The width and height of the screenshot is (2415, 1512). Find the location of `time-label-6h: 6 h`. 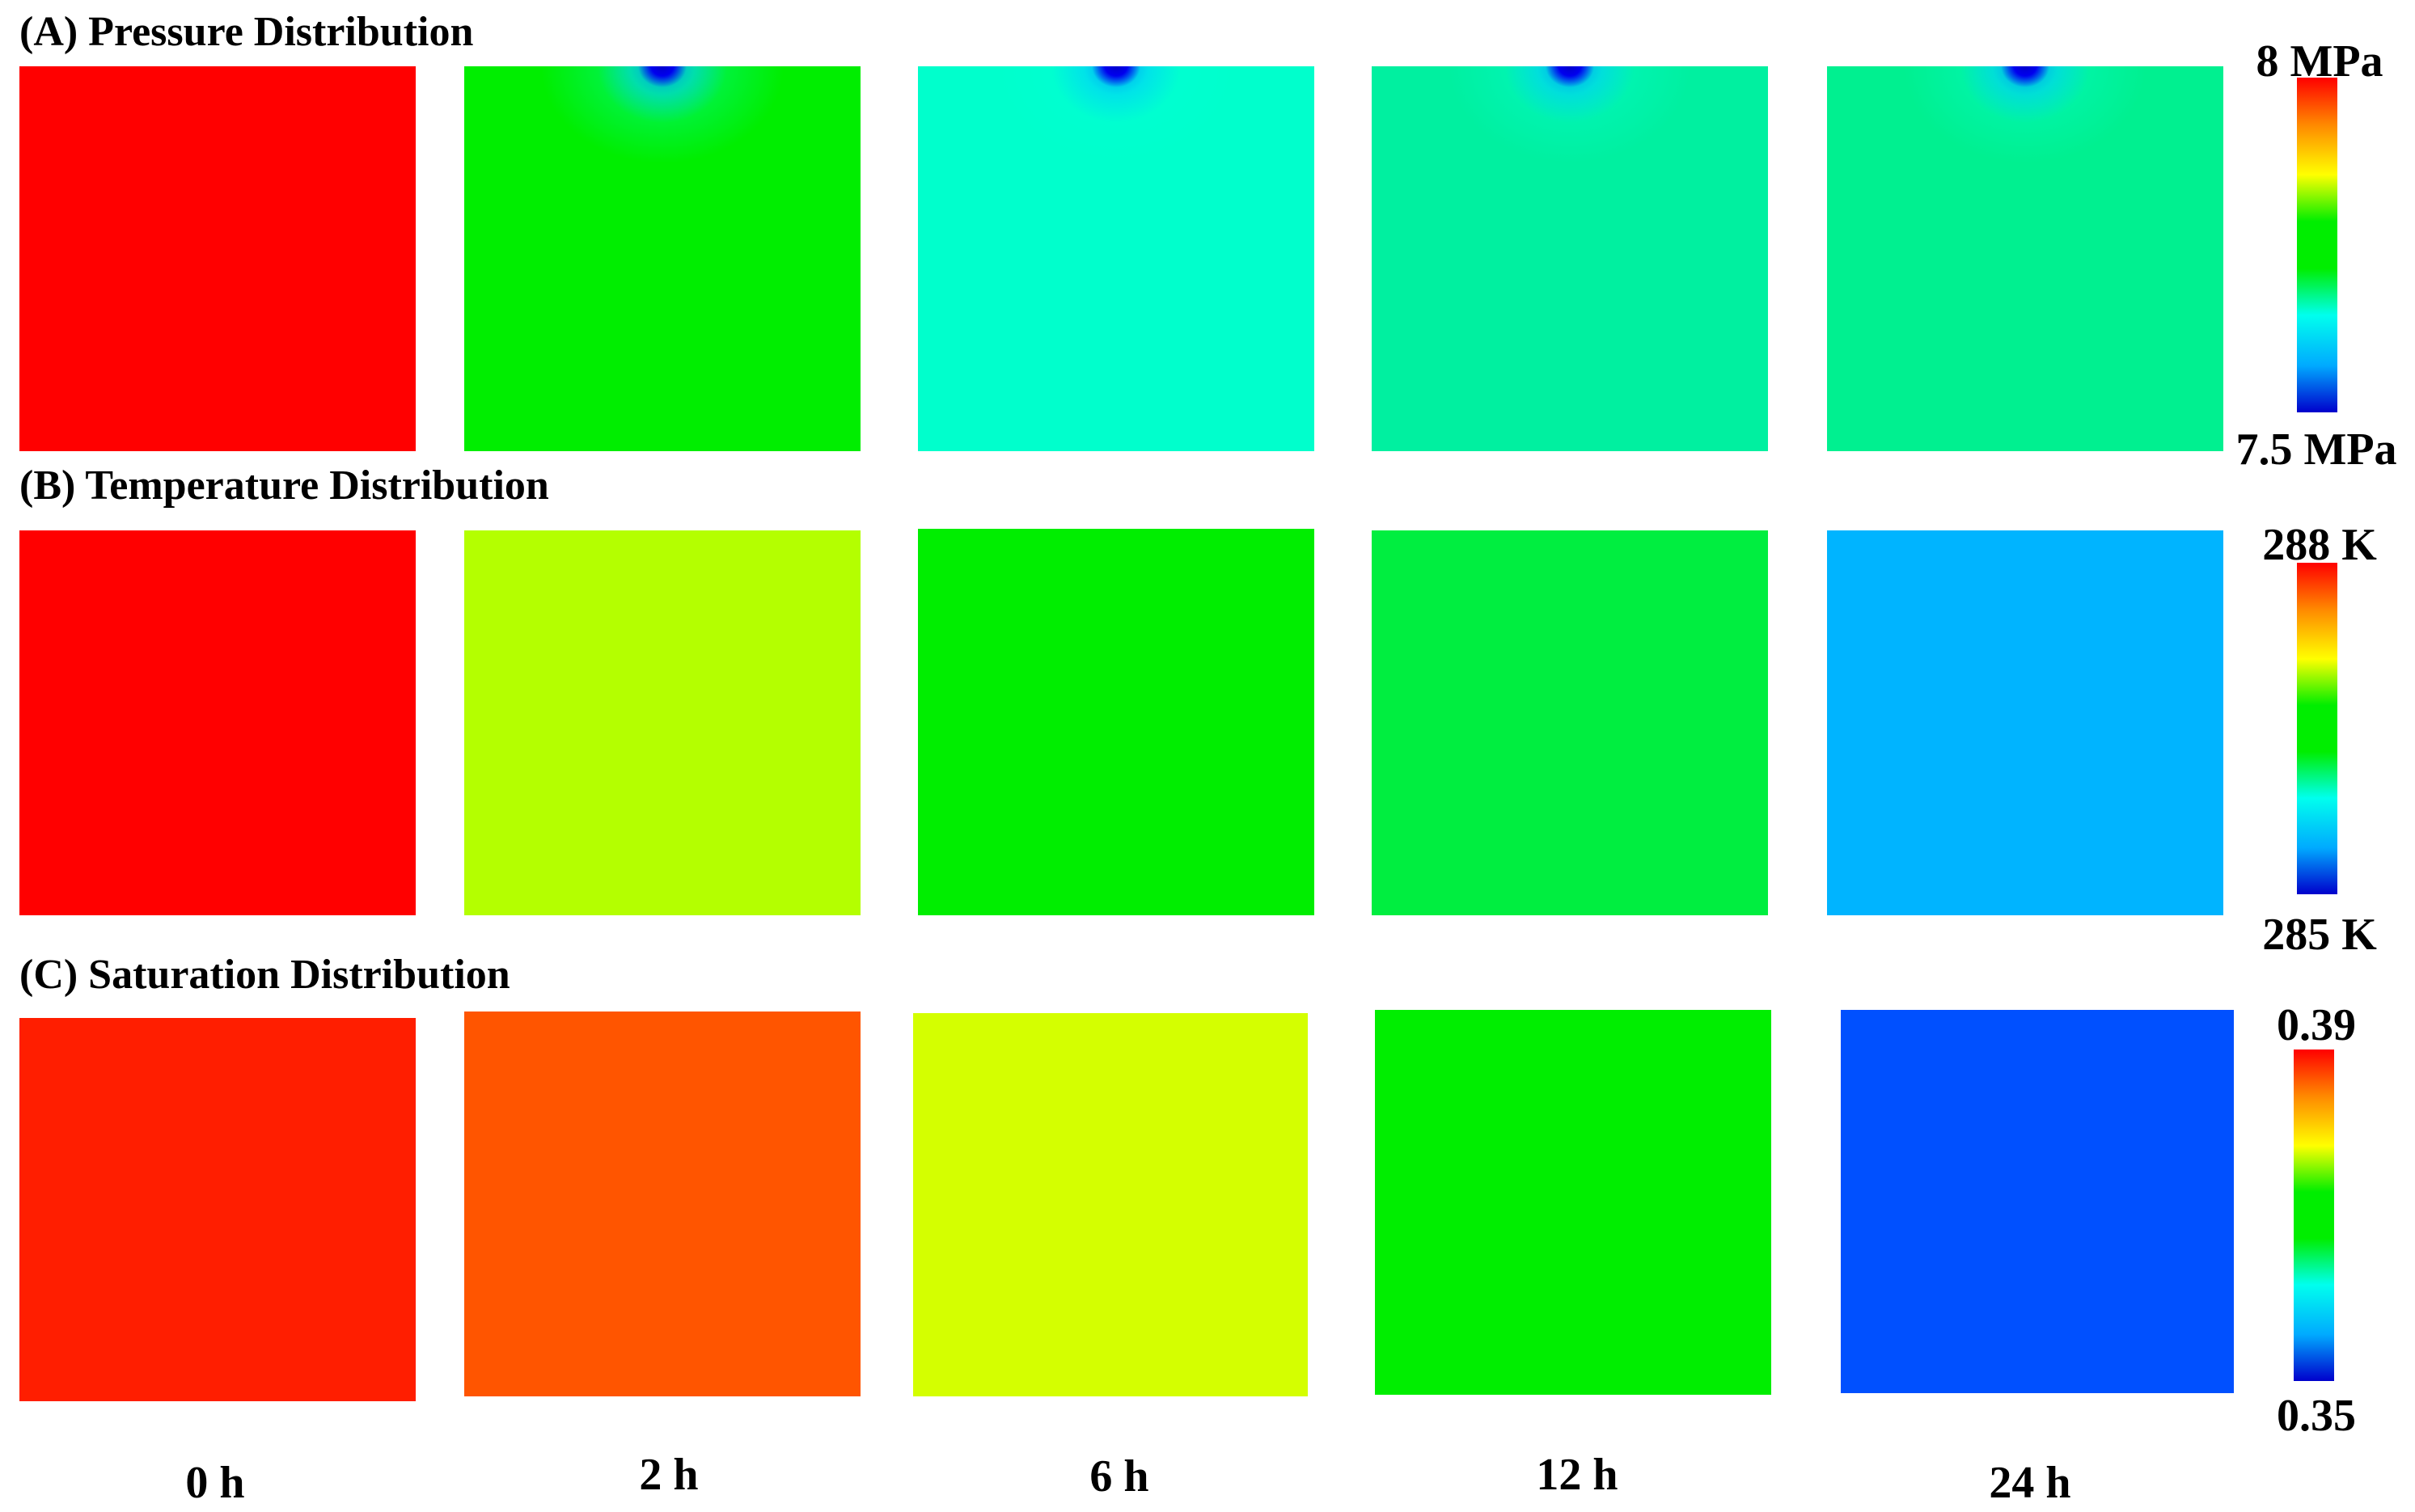

time-label-6h: 6 h is located at coordinates (1119, 1476).